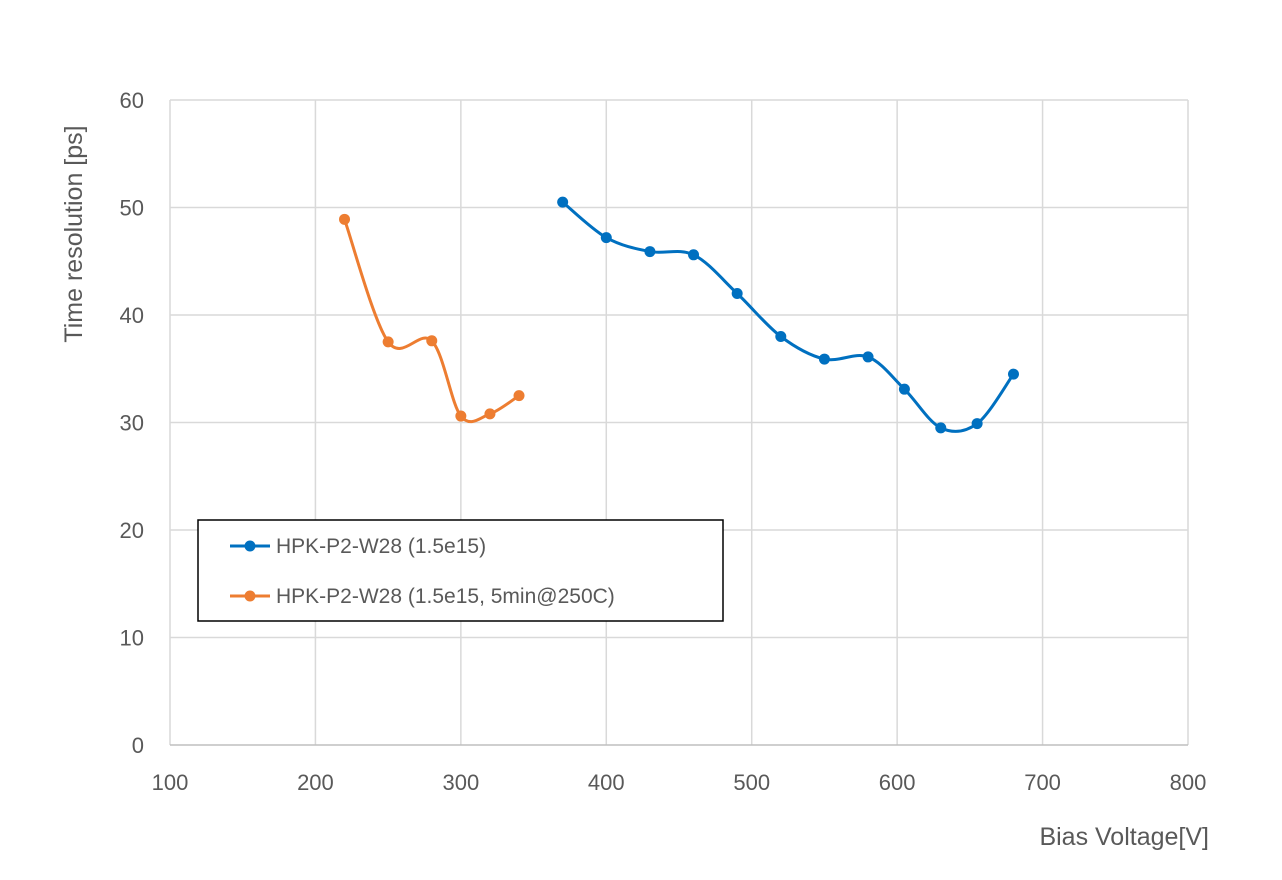 This screenshot has width=1282, height=880. I want to click on legend-item: HPK-P2-W28 (1.5e15, 5min@250C), so click(422, 596).